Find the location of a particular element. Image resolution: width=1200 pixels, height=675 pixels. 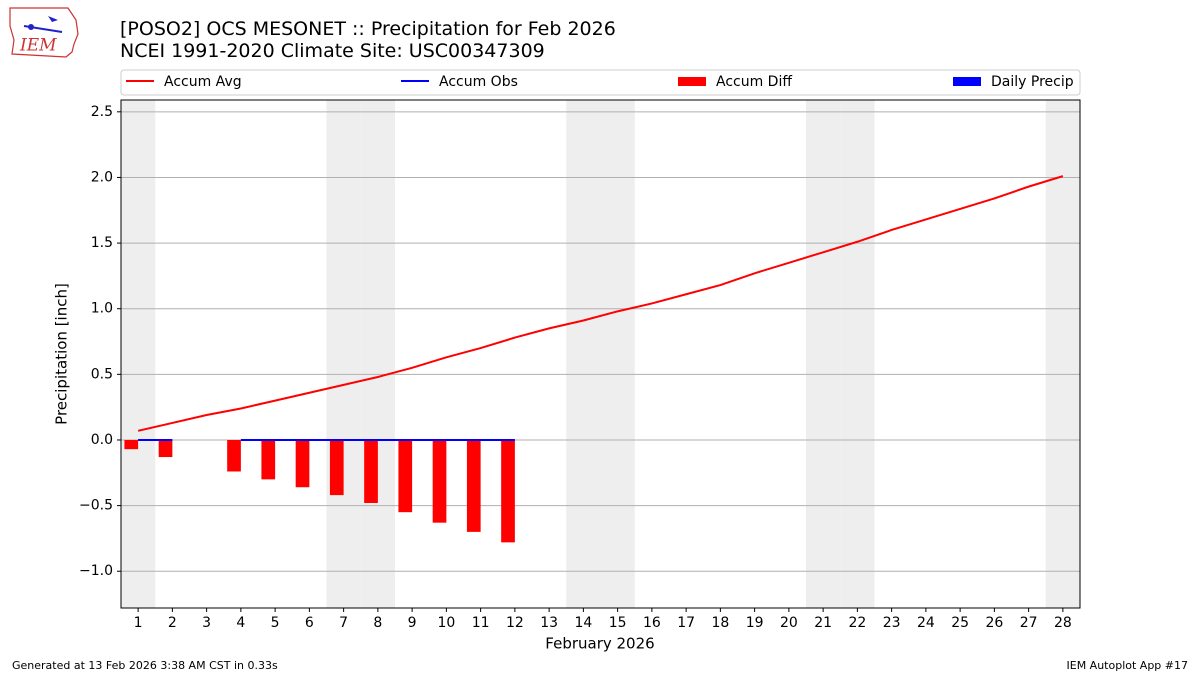

x-tick-label: 27 is located at coordinates (1029, 623).